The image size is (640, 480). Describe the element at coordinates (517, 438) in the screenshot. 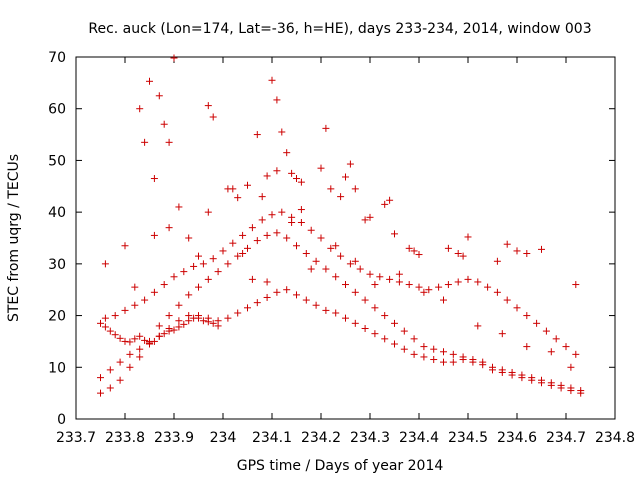

I see `x-tick-label: 234.6` at that location.